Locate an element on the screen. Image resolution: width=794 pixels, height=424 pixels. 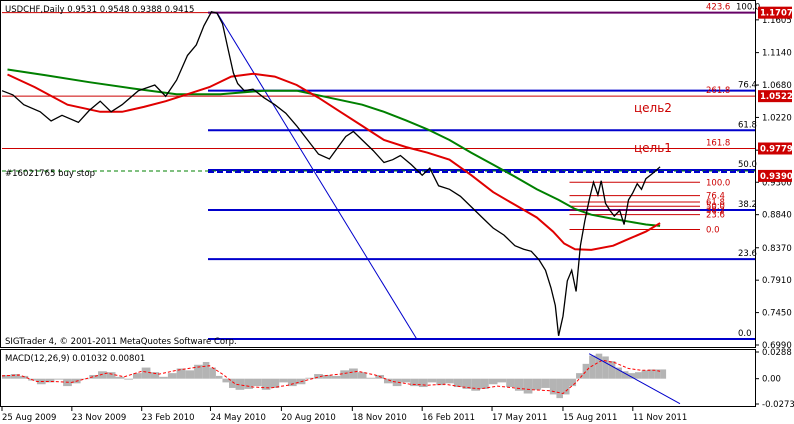
price-axis-label: 0.8370 is located at coordinates (777, 249).